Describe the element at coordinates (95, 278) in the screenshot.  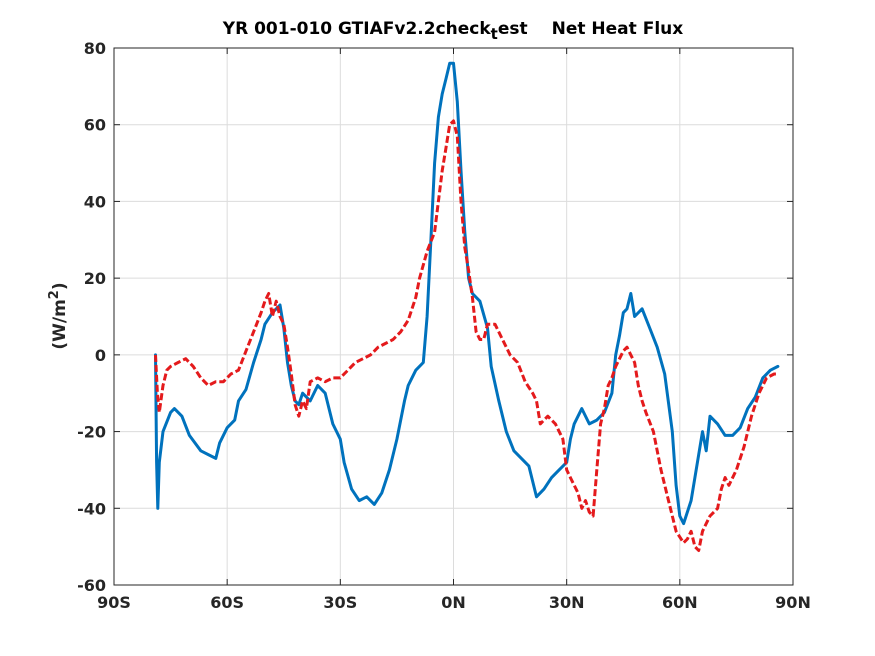
I see `y-tick-label: 20` at that location.